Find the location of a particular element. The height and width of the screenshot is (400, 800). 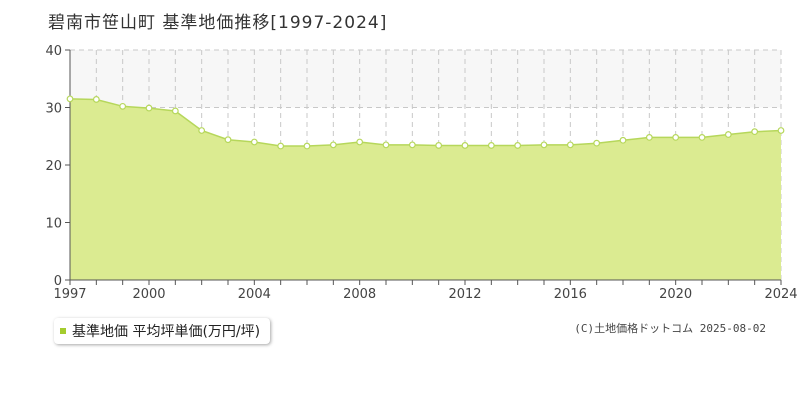

chart-title: 碧南市笹山町 基準地価推移[1997-2024] is located at coordinates (218, 23).